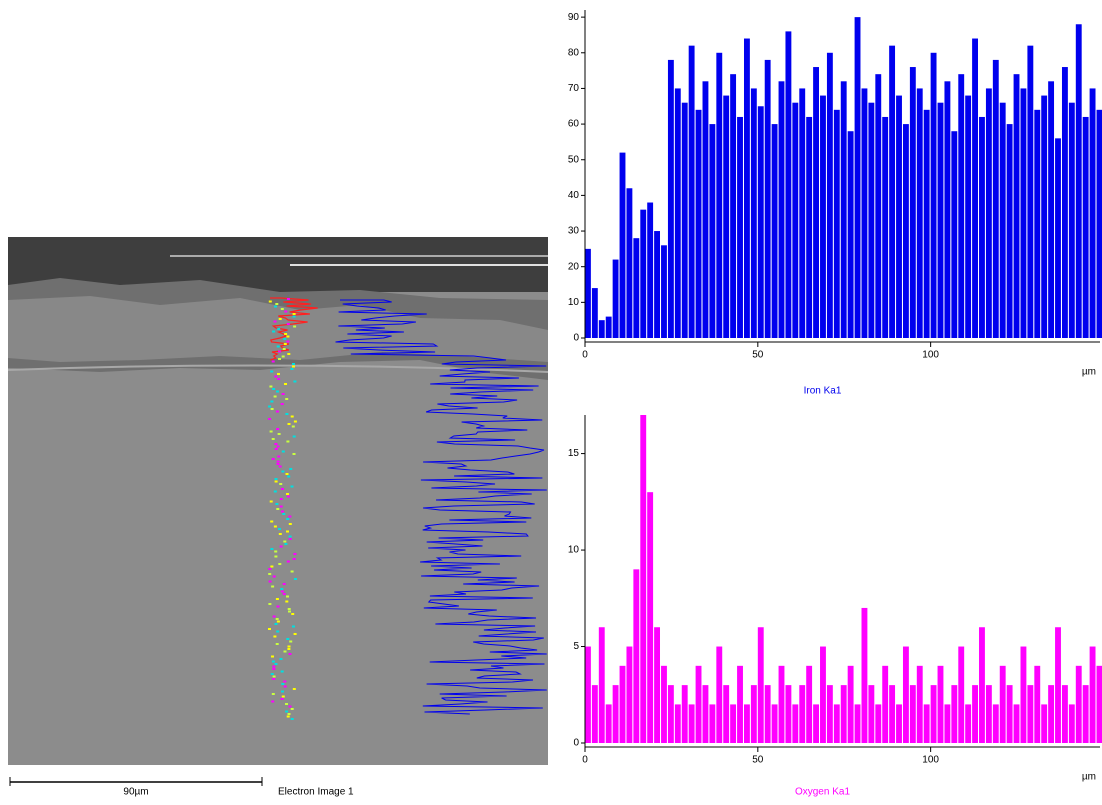 The width and height of the screenshot is (1102, 805). I want to click on y-tick-label: 80, so click(574, 52).